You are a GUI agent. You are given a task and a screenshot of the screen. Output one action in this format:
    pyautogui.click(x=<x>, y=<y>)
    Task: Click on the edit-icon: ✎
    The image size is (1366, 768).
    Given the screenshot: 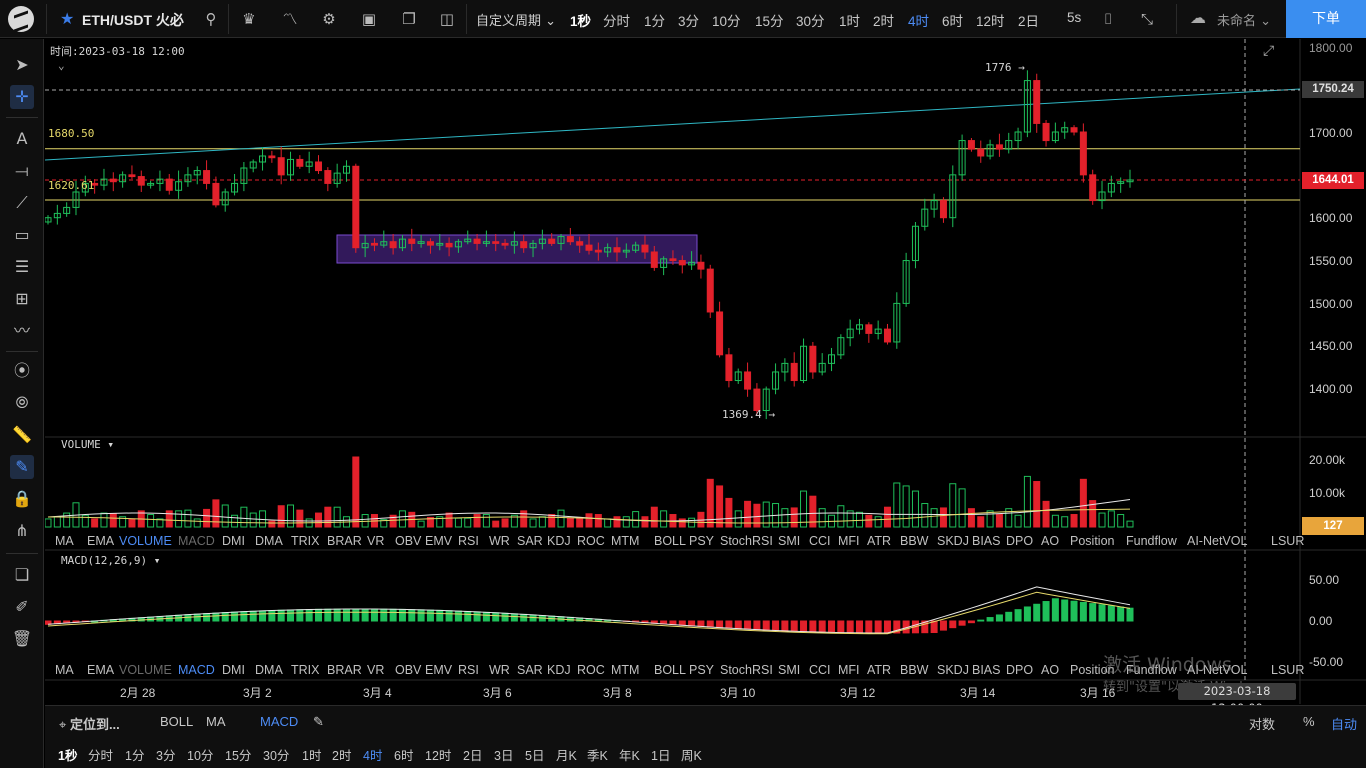 What is the action you would take?
    pyautogui.click(x=318, y=721)
    